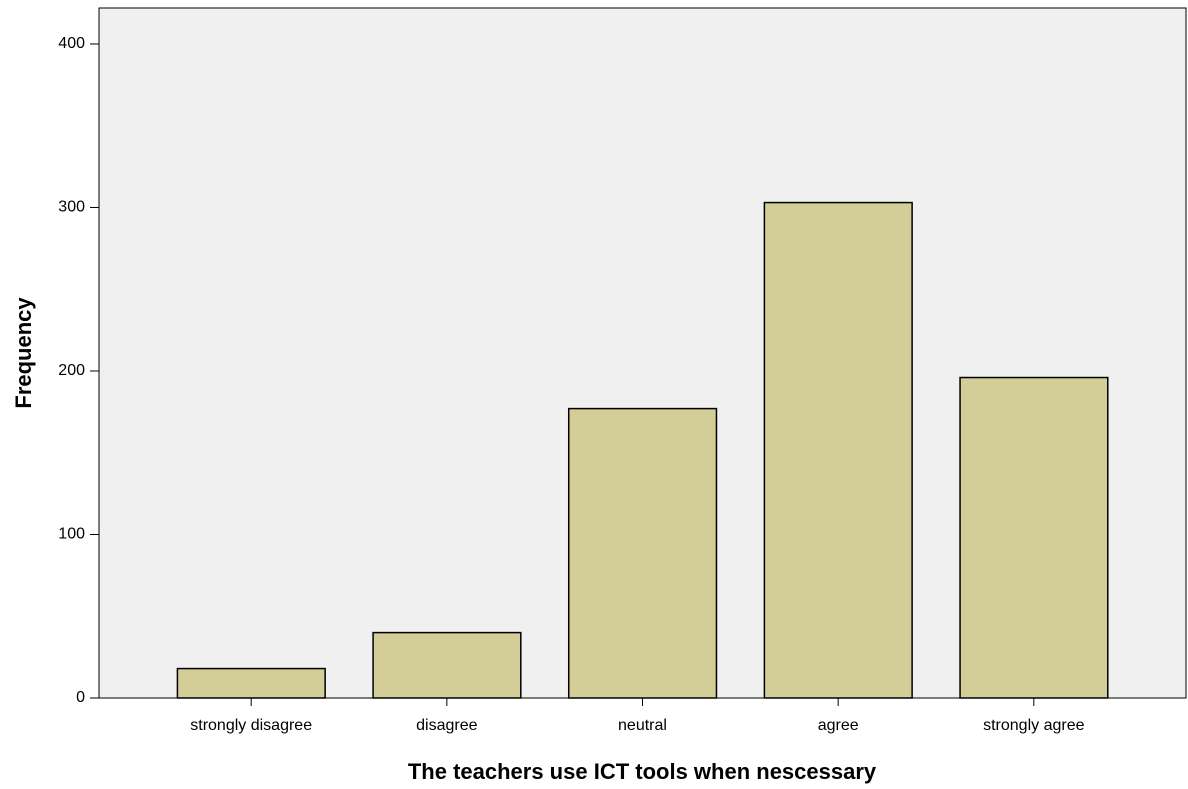  What do you see at coordinates (642, 725) in the screenshot?
I see `x-tick-label: neutral` at bounding box center [642, 725].